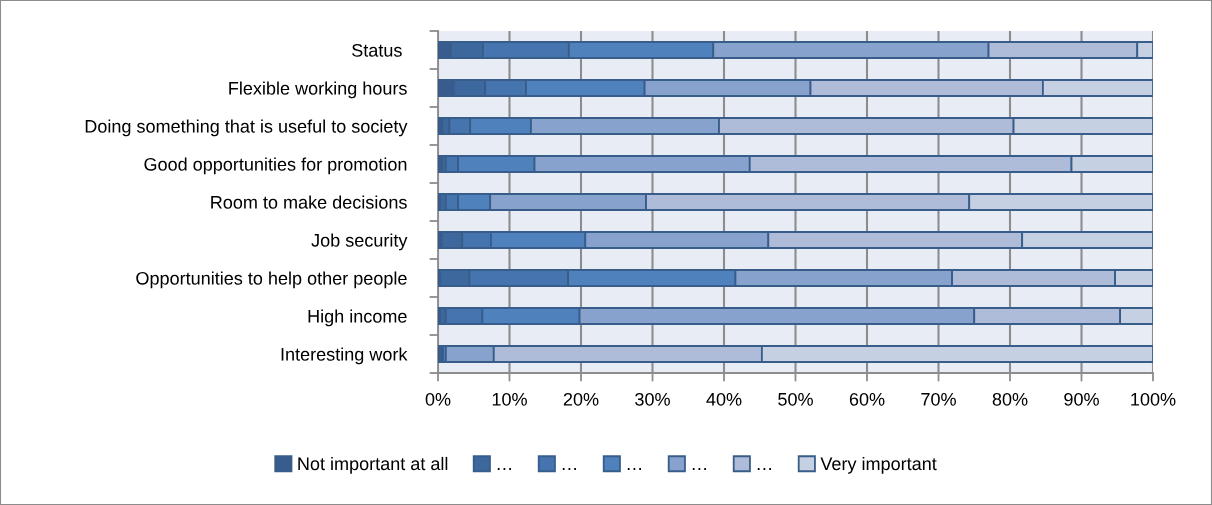 The image size is (1212, 505). I want to click on x-tick-label: 60%, so click(867, 399).